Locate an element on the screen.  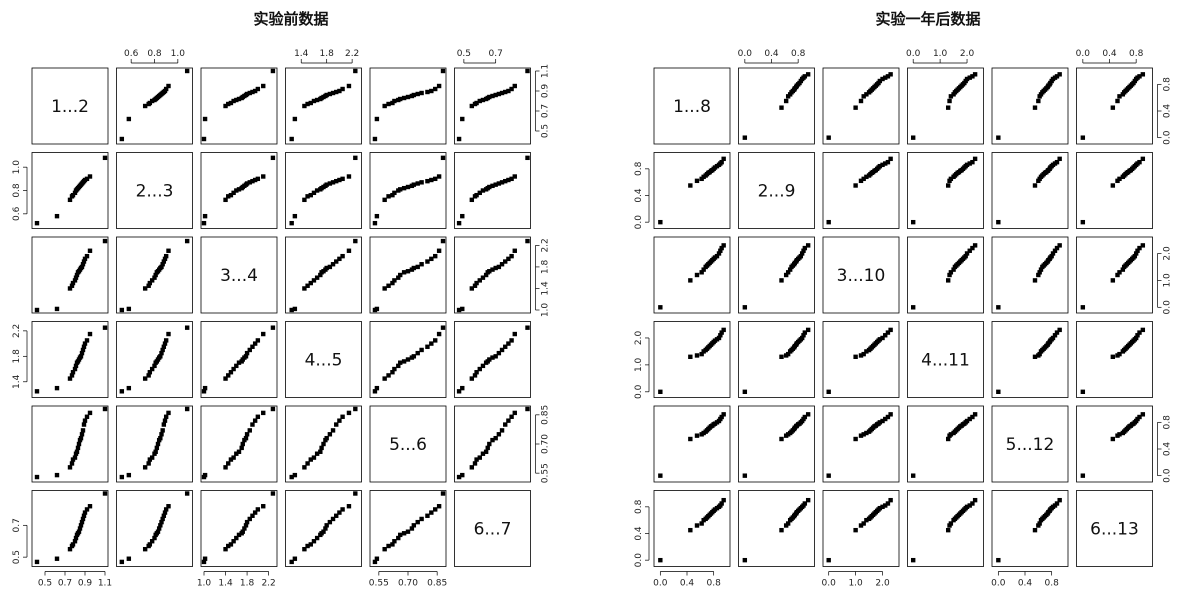
y-tick-label: 0.4 is located at coordinates (639, 533).